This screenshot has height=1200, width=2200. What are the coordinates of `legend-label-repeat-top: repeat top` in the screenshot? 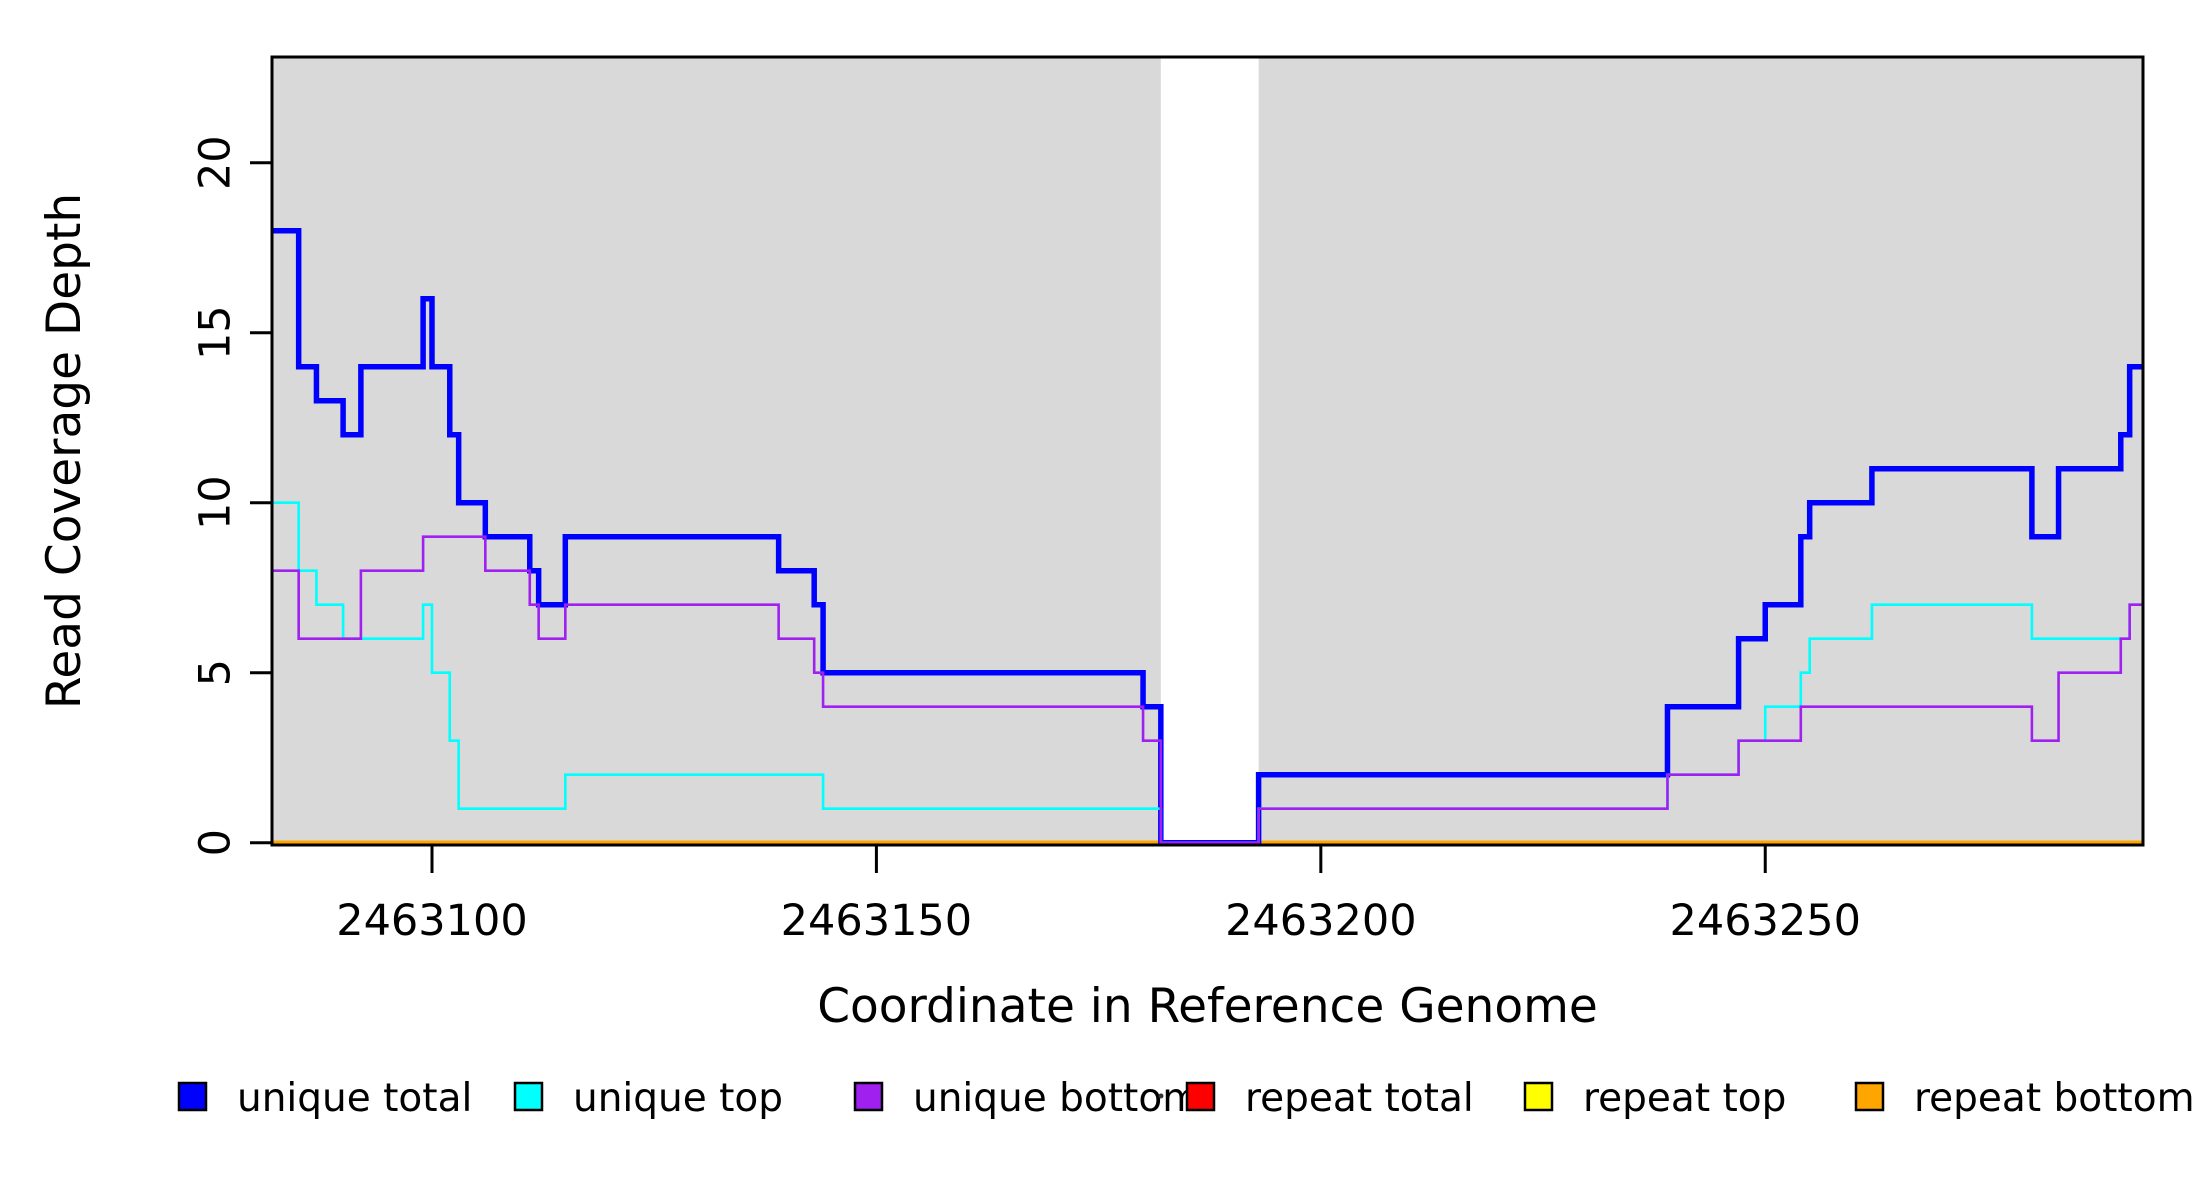 It's located at (1684, 1098).